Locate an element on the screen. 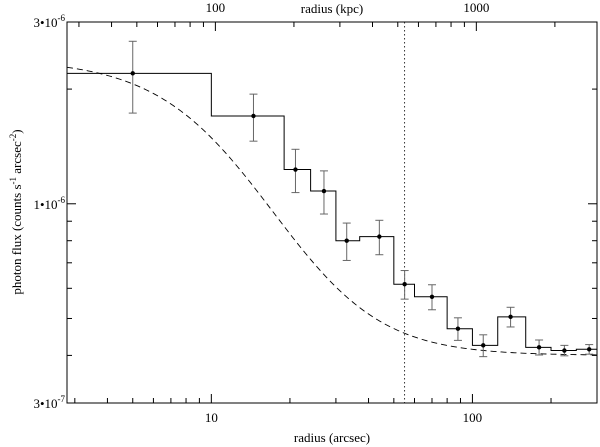 The width and height of the screenshot is (600, 447). x2-axis-label: radius (kpc) is located at coordinates (332, 8).